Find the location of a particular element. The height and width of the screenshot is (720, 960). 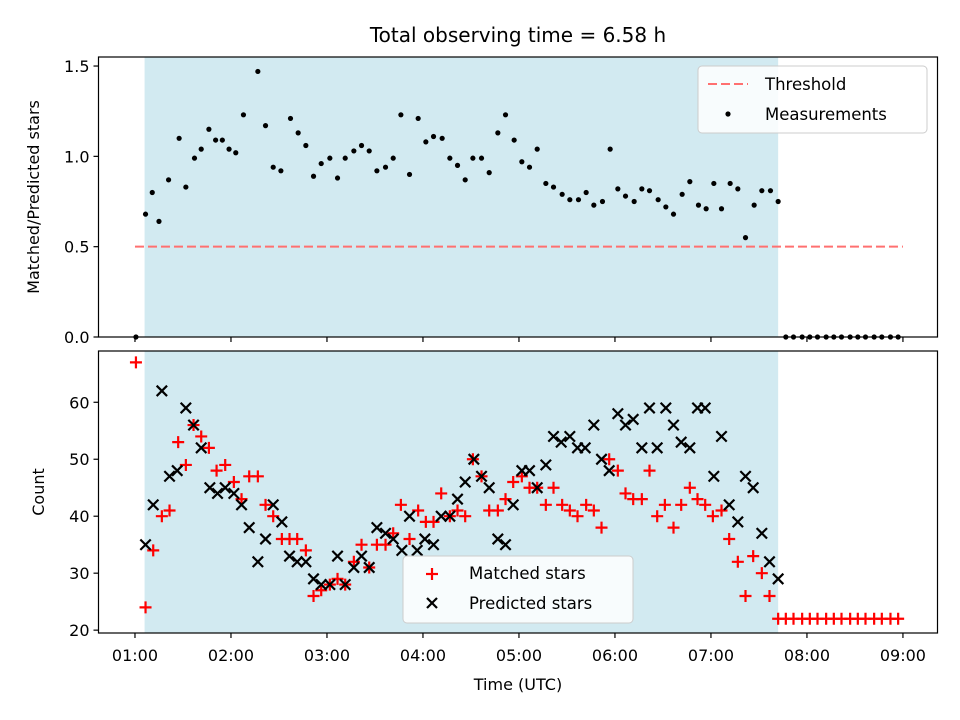

count-y-axis-label: Count is located at coordinates (38, 492).